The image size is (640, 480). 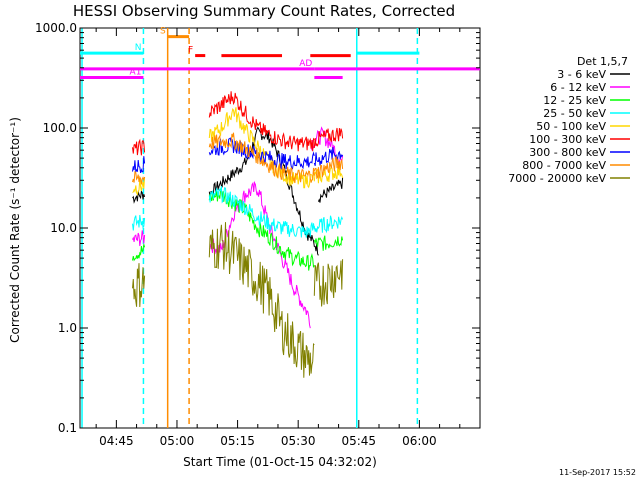 What do you see at coordinates (574, 100) in the screenshot?
I see `legend-entry-label: 12 - 25 keV` at bounding box center [574, 100].